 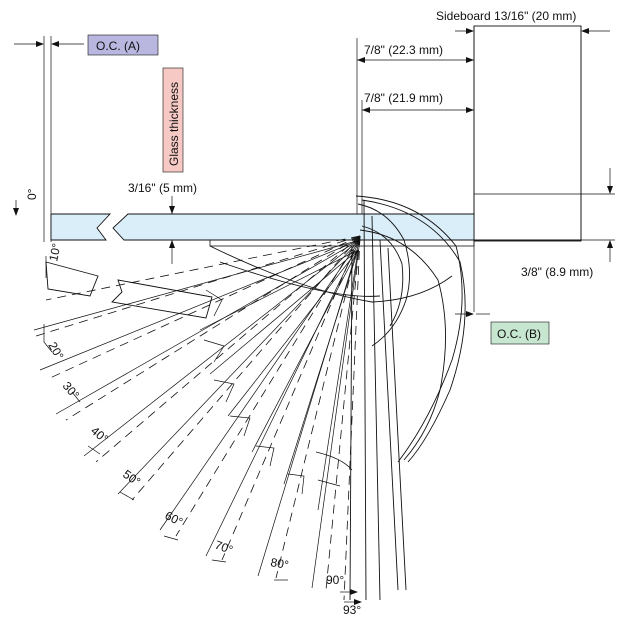 I want to click on oc-b-text: O.C. (B), so click(x=519, y=334).